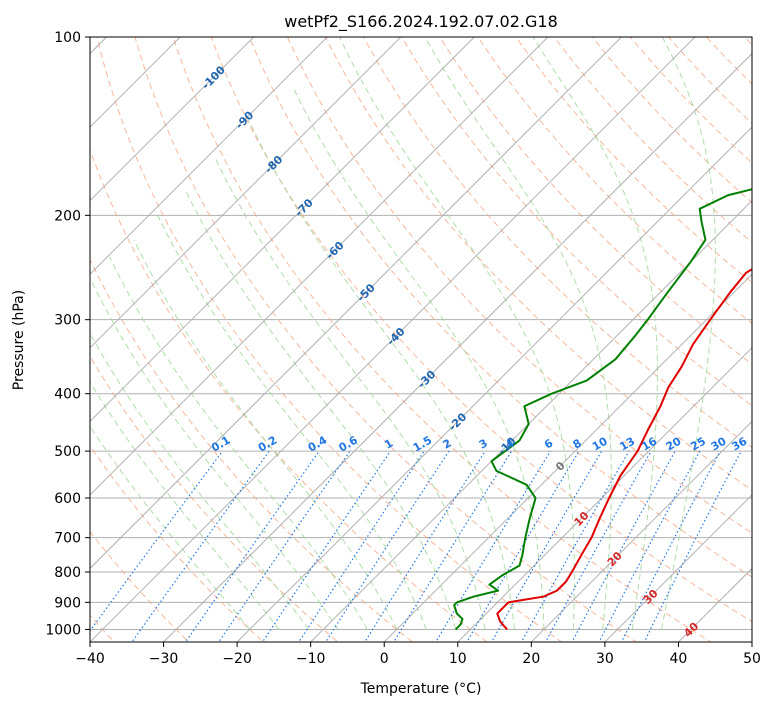 This screenshot has height=708, width=775. I want to click on isotherm-label--70: -70, so click(304, 207).